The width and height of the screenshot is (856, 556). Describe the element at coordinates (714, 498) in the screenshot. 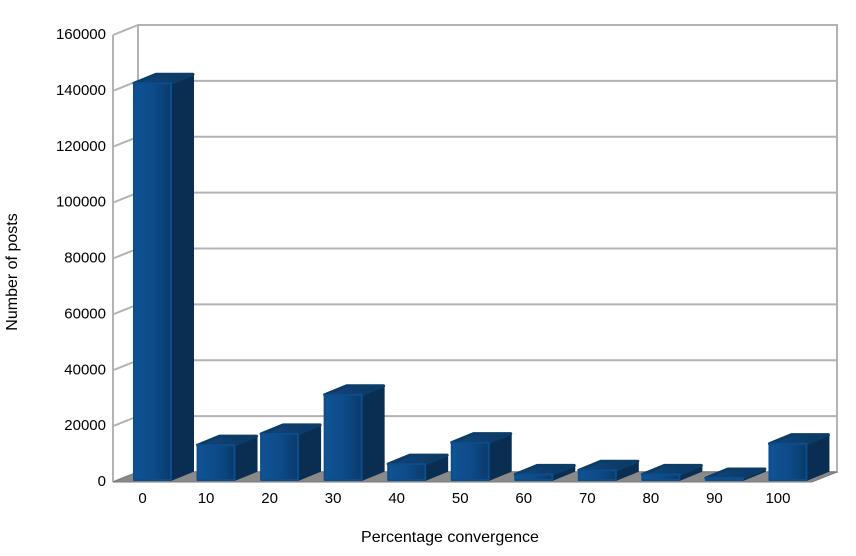

I see `x-category-label: 90` at that location.